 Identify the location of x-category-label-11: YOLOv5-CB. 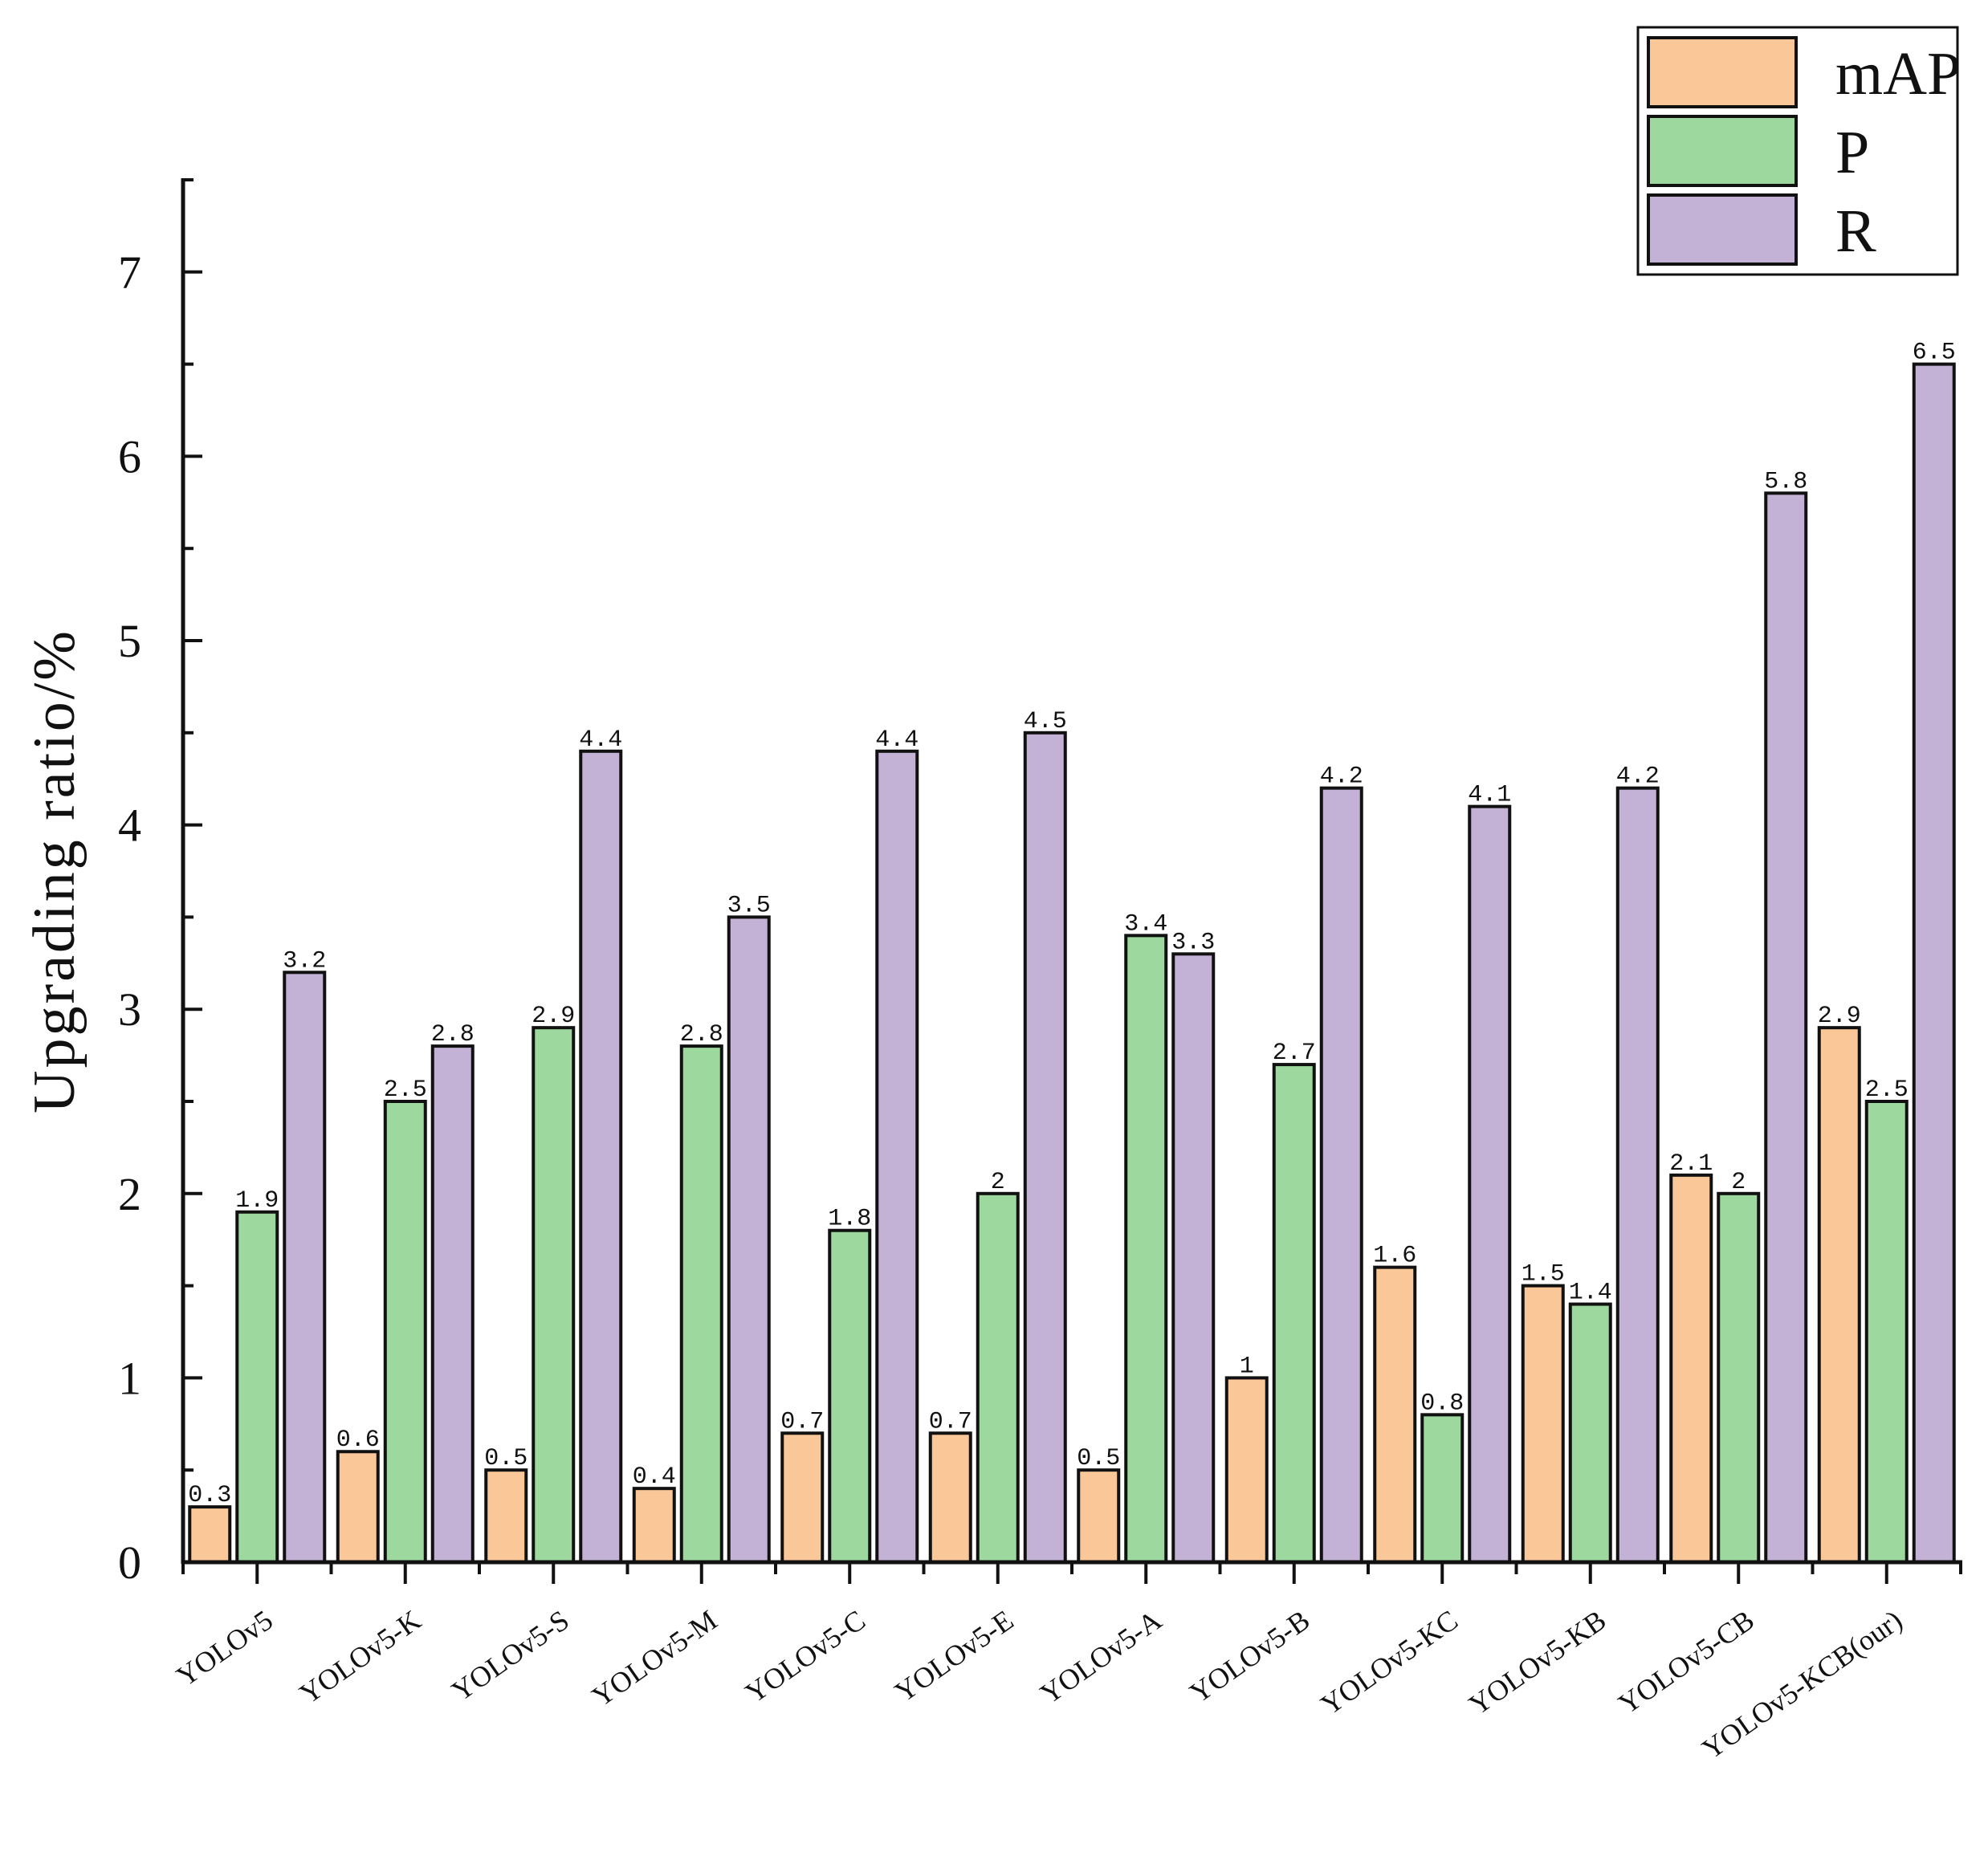
(1685, 1662).